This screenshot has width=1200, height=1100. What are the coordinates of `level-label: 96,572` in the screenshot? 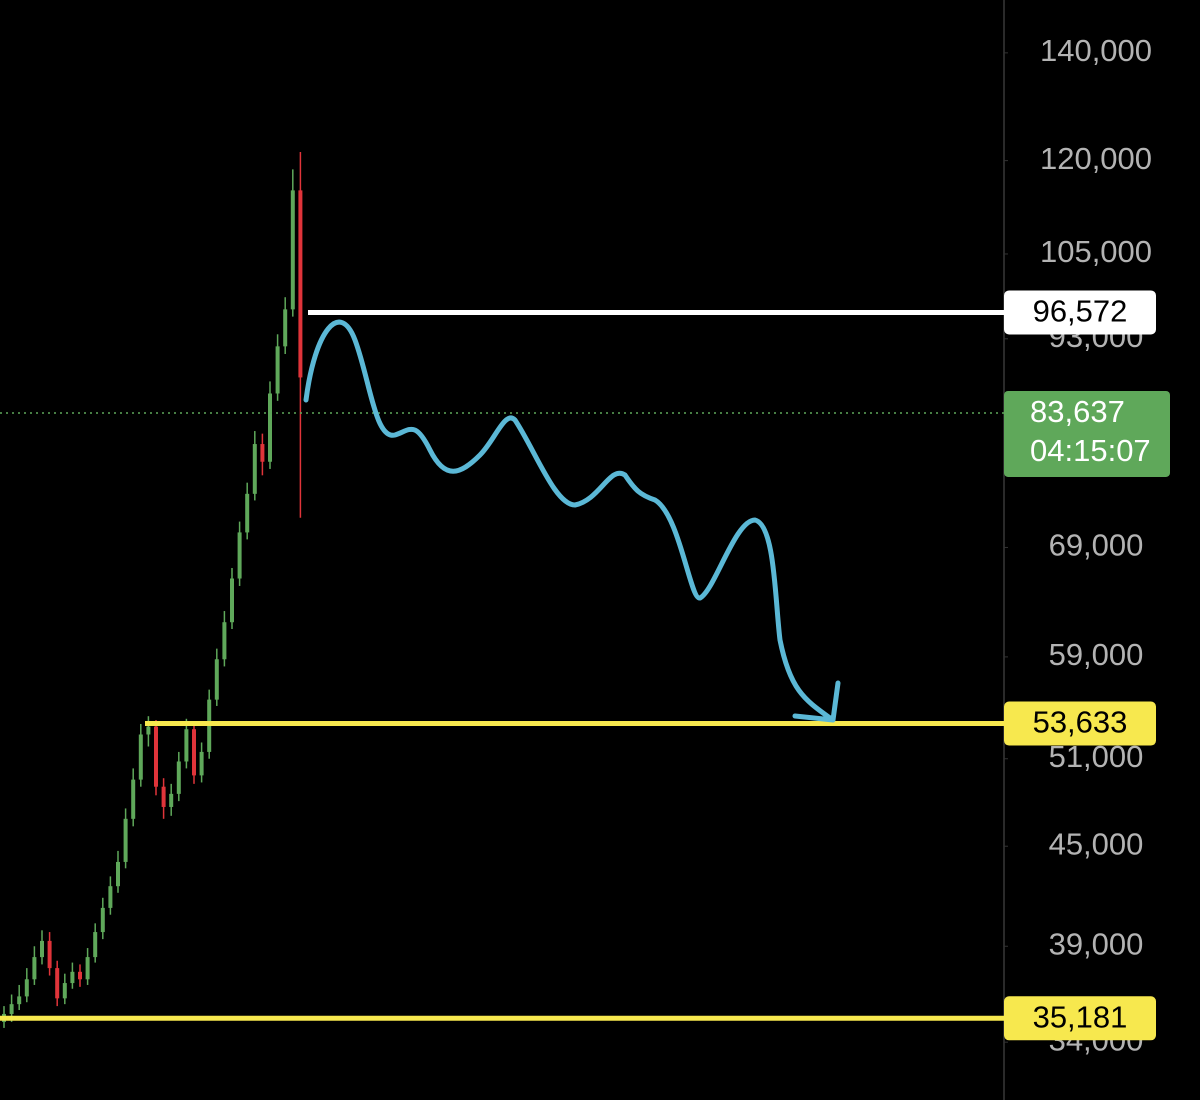 It's located at (1080, 311).